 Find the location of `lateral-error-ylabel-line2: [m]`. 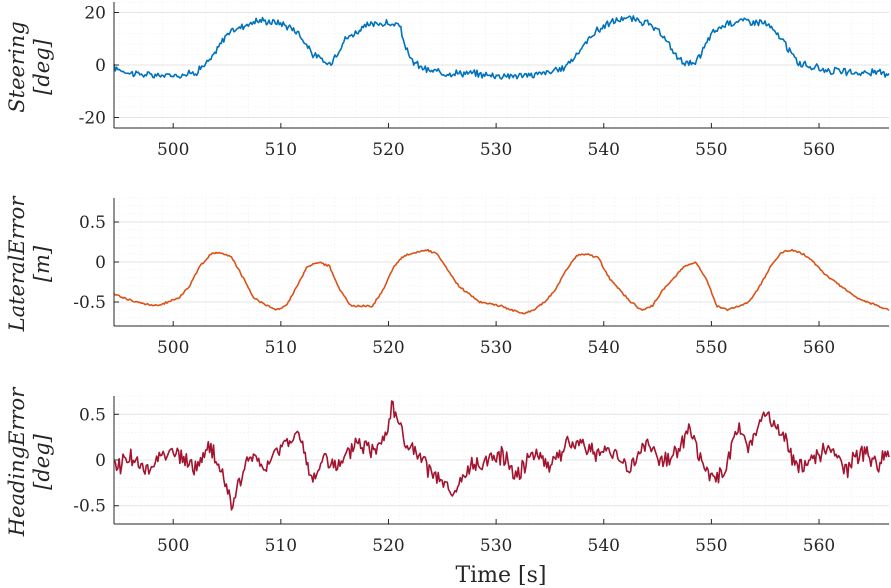

lateral-error-ylabel-line2: [m] is located at coordinates (42, 263).